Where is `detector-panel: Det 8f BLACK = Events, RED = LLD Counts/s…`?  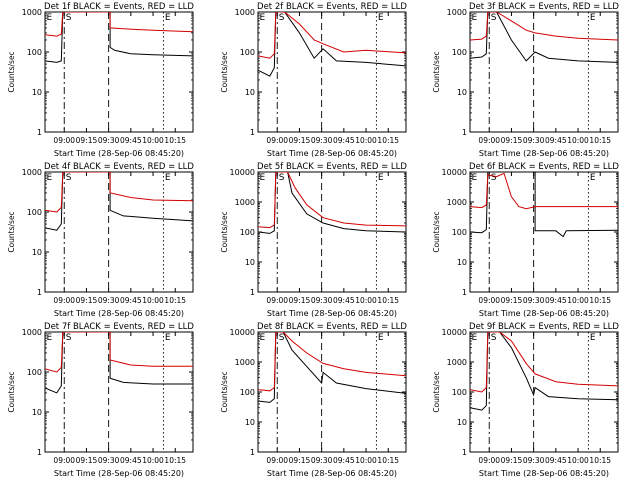
detector-panel: Det 8f BLACK = Events, RED = LLD Counts/s… is located at coordinates (313, 400).